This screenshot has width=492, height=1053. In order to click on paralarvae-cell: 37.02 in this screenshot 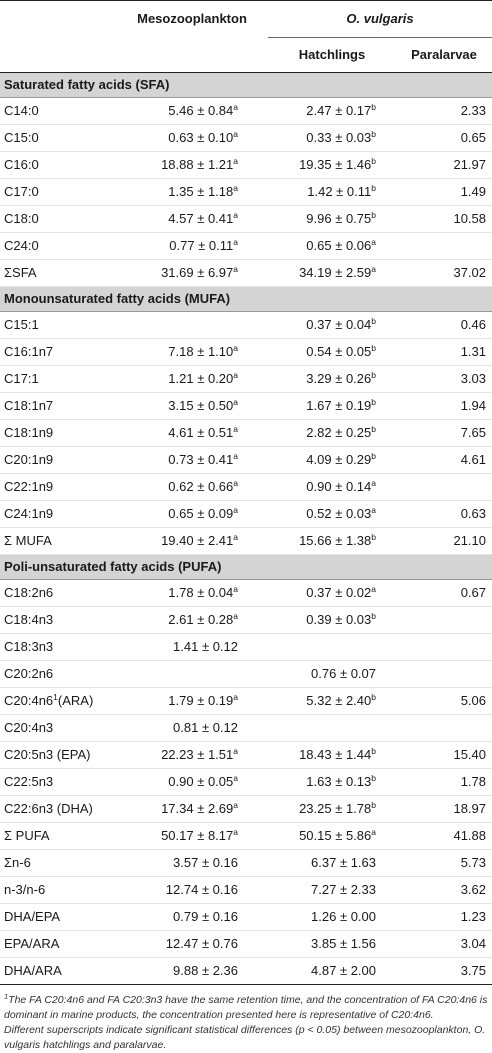, I will do `click(444, 273)`.